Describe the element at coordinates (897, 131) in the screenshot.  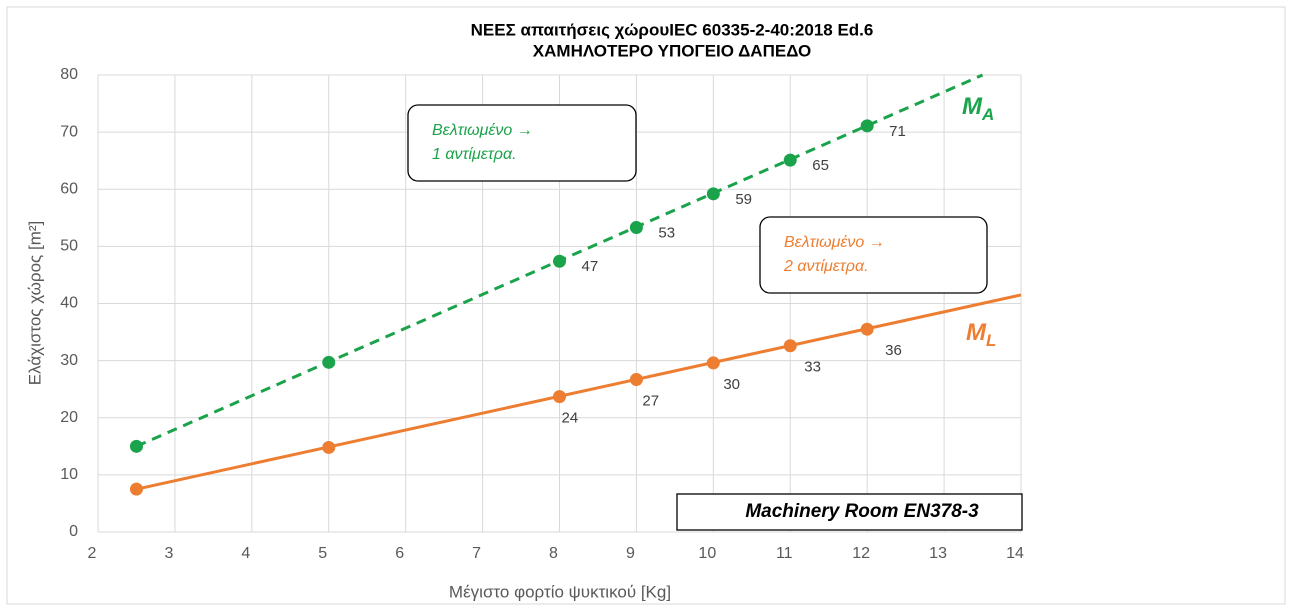
I see `data-label: 71` at that location.